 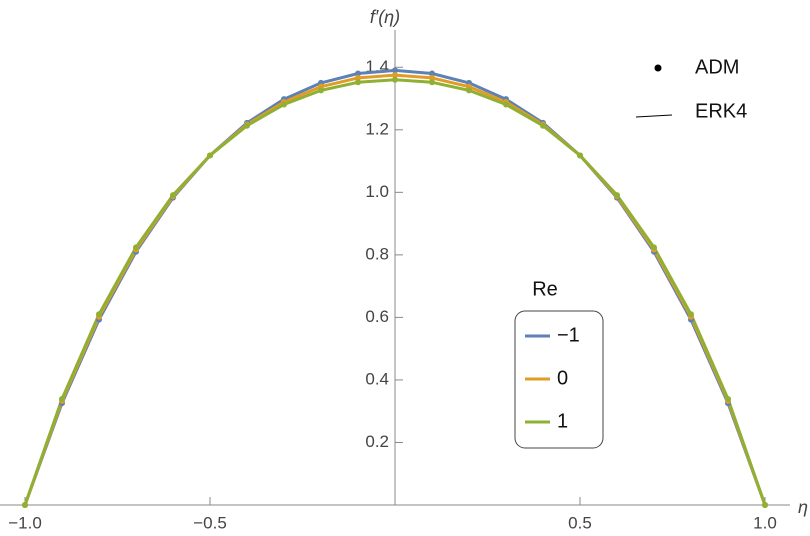 What do you see at coordinates (377, 128) in the screenshot?
I see `y-tick-label: 1.2` at bounding box center [377, 128].